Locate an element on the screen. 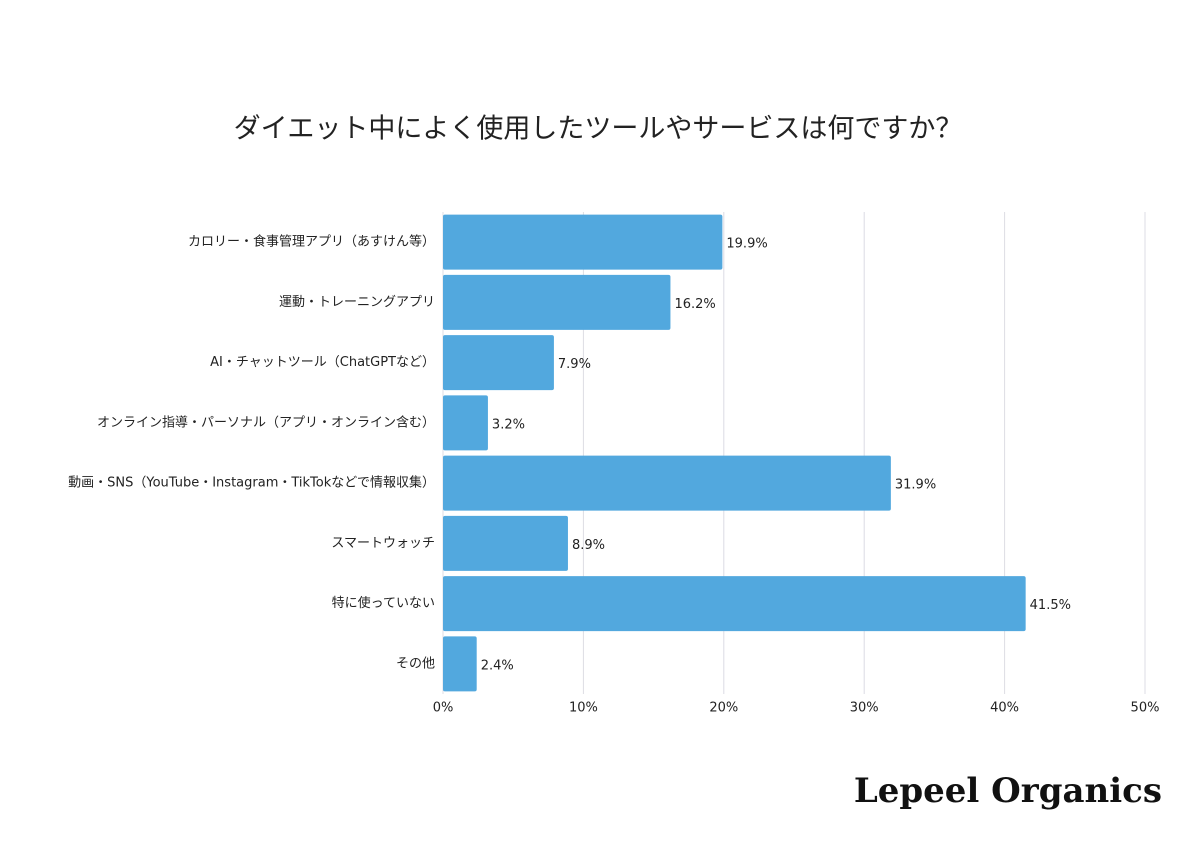 The height and width of the screenshot is (848, 1200). x-tick-label: 30% is located at coordinates (864, 708).